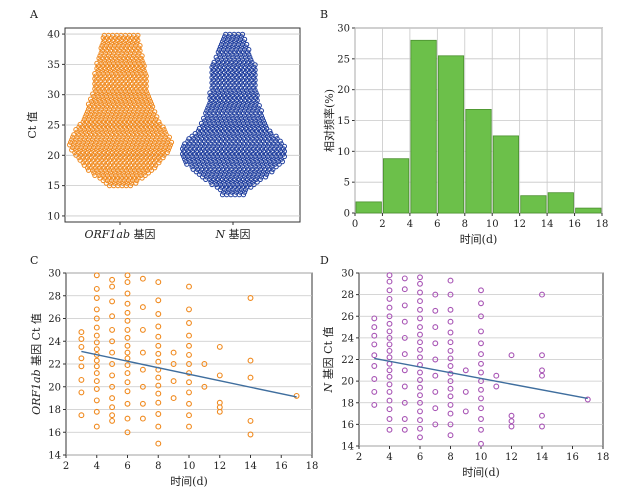 This screenshot has width=638, height=496. Describe the element at coordinates (54, 319) in the screenshot. I see `y-tick-label: 26` at that location.